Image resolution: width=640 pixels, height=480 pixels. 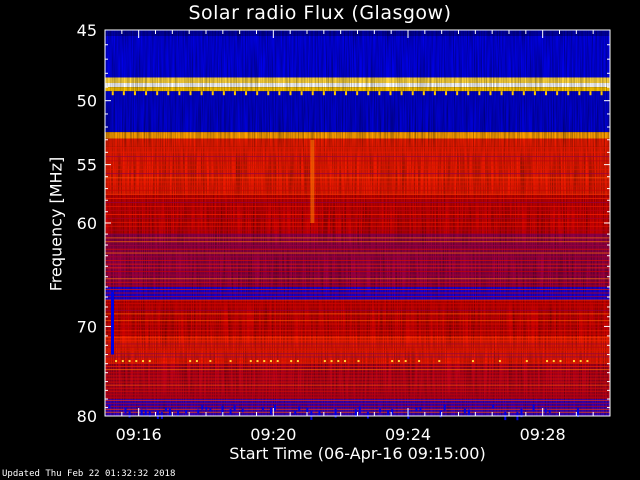 I want to click on burst-streak, so click(x=312, y=181).